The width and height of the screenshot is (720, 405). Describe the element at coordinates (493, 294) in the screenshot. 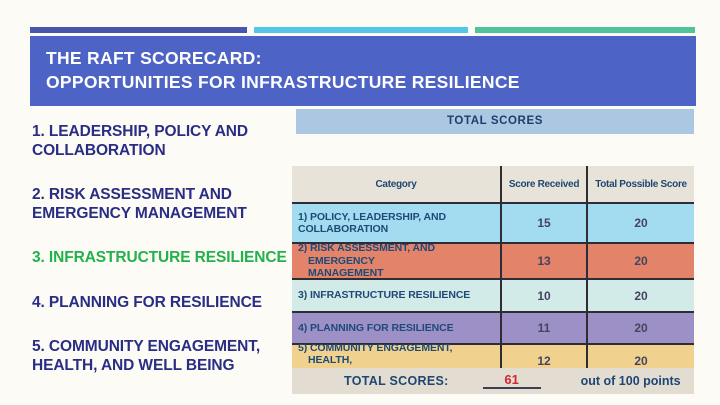

I see `table-row: 3) INFRASTRUCTURE RESILIENCE 10 20` at that location.